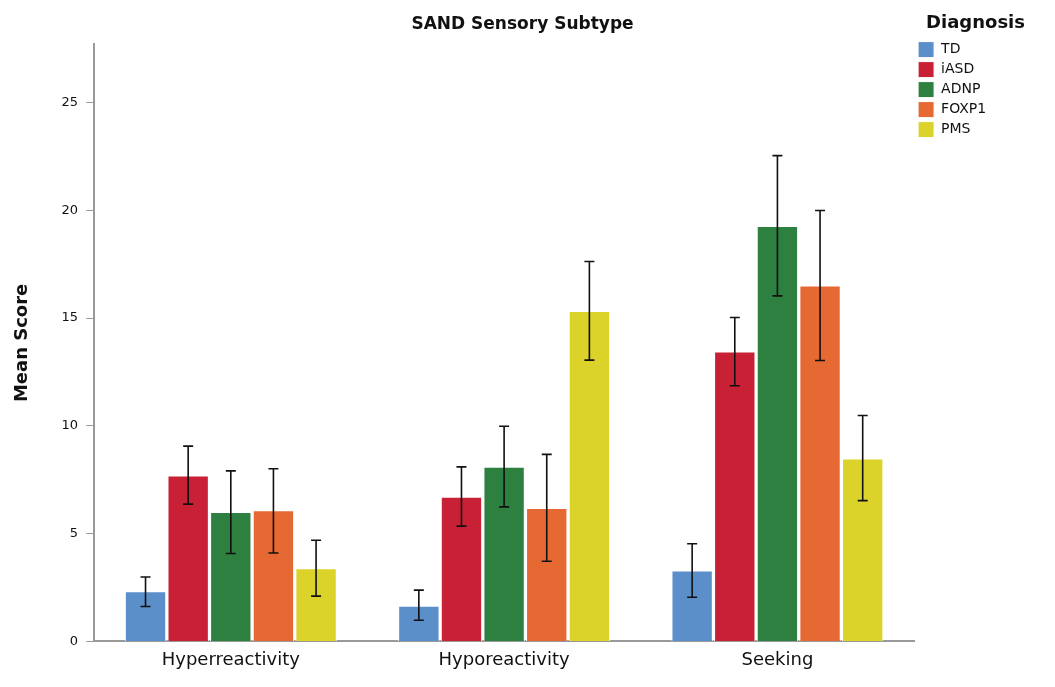  What do you see at coordinates (975, 21) in the screenshot?
I see `legend-title: Diagnosis` at bounding box center [975, 21].